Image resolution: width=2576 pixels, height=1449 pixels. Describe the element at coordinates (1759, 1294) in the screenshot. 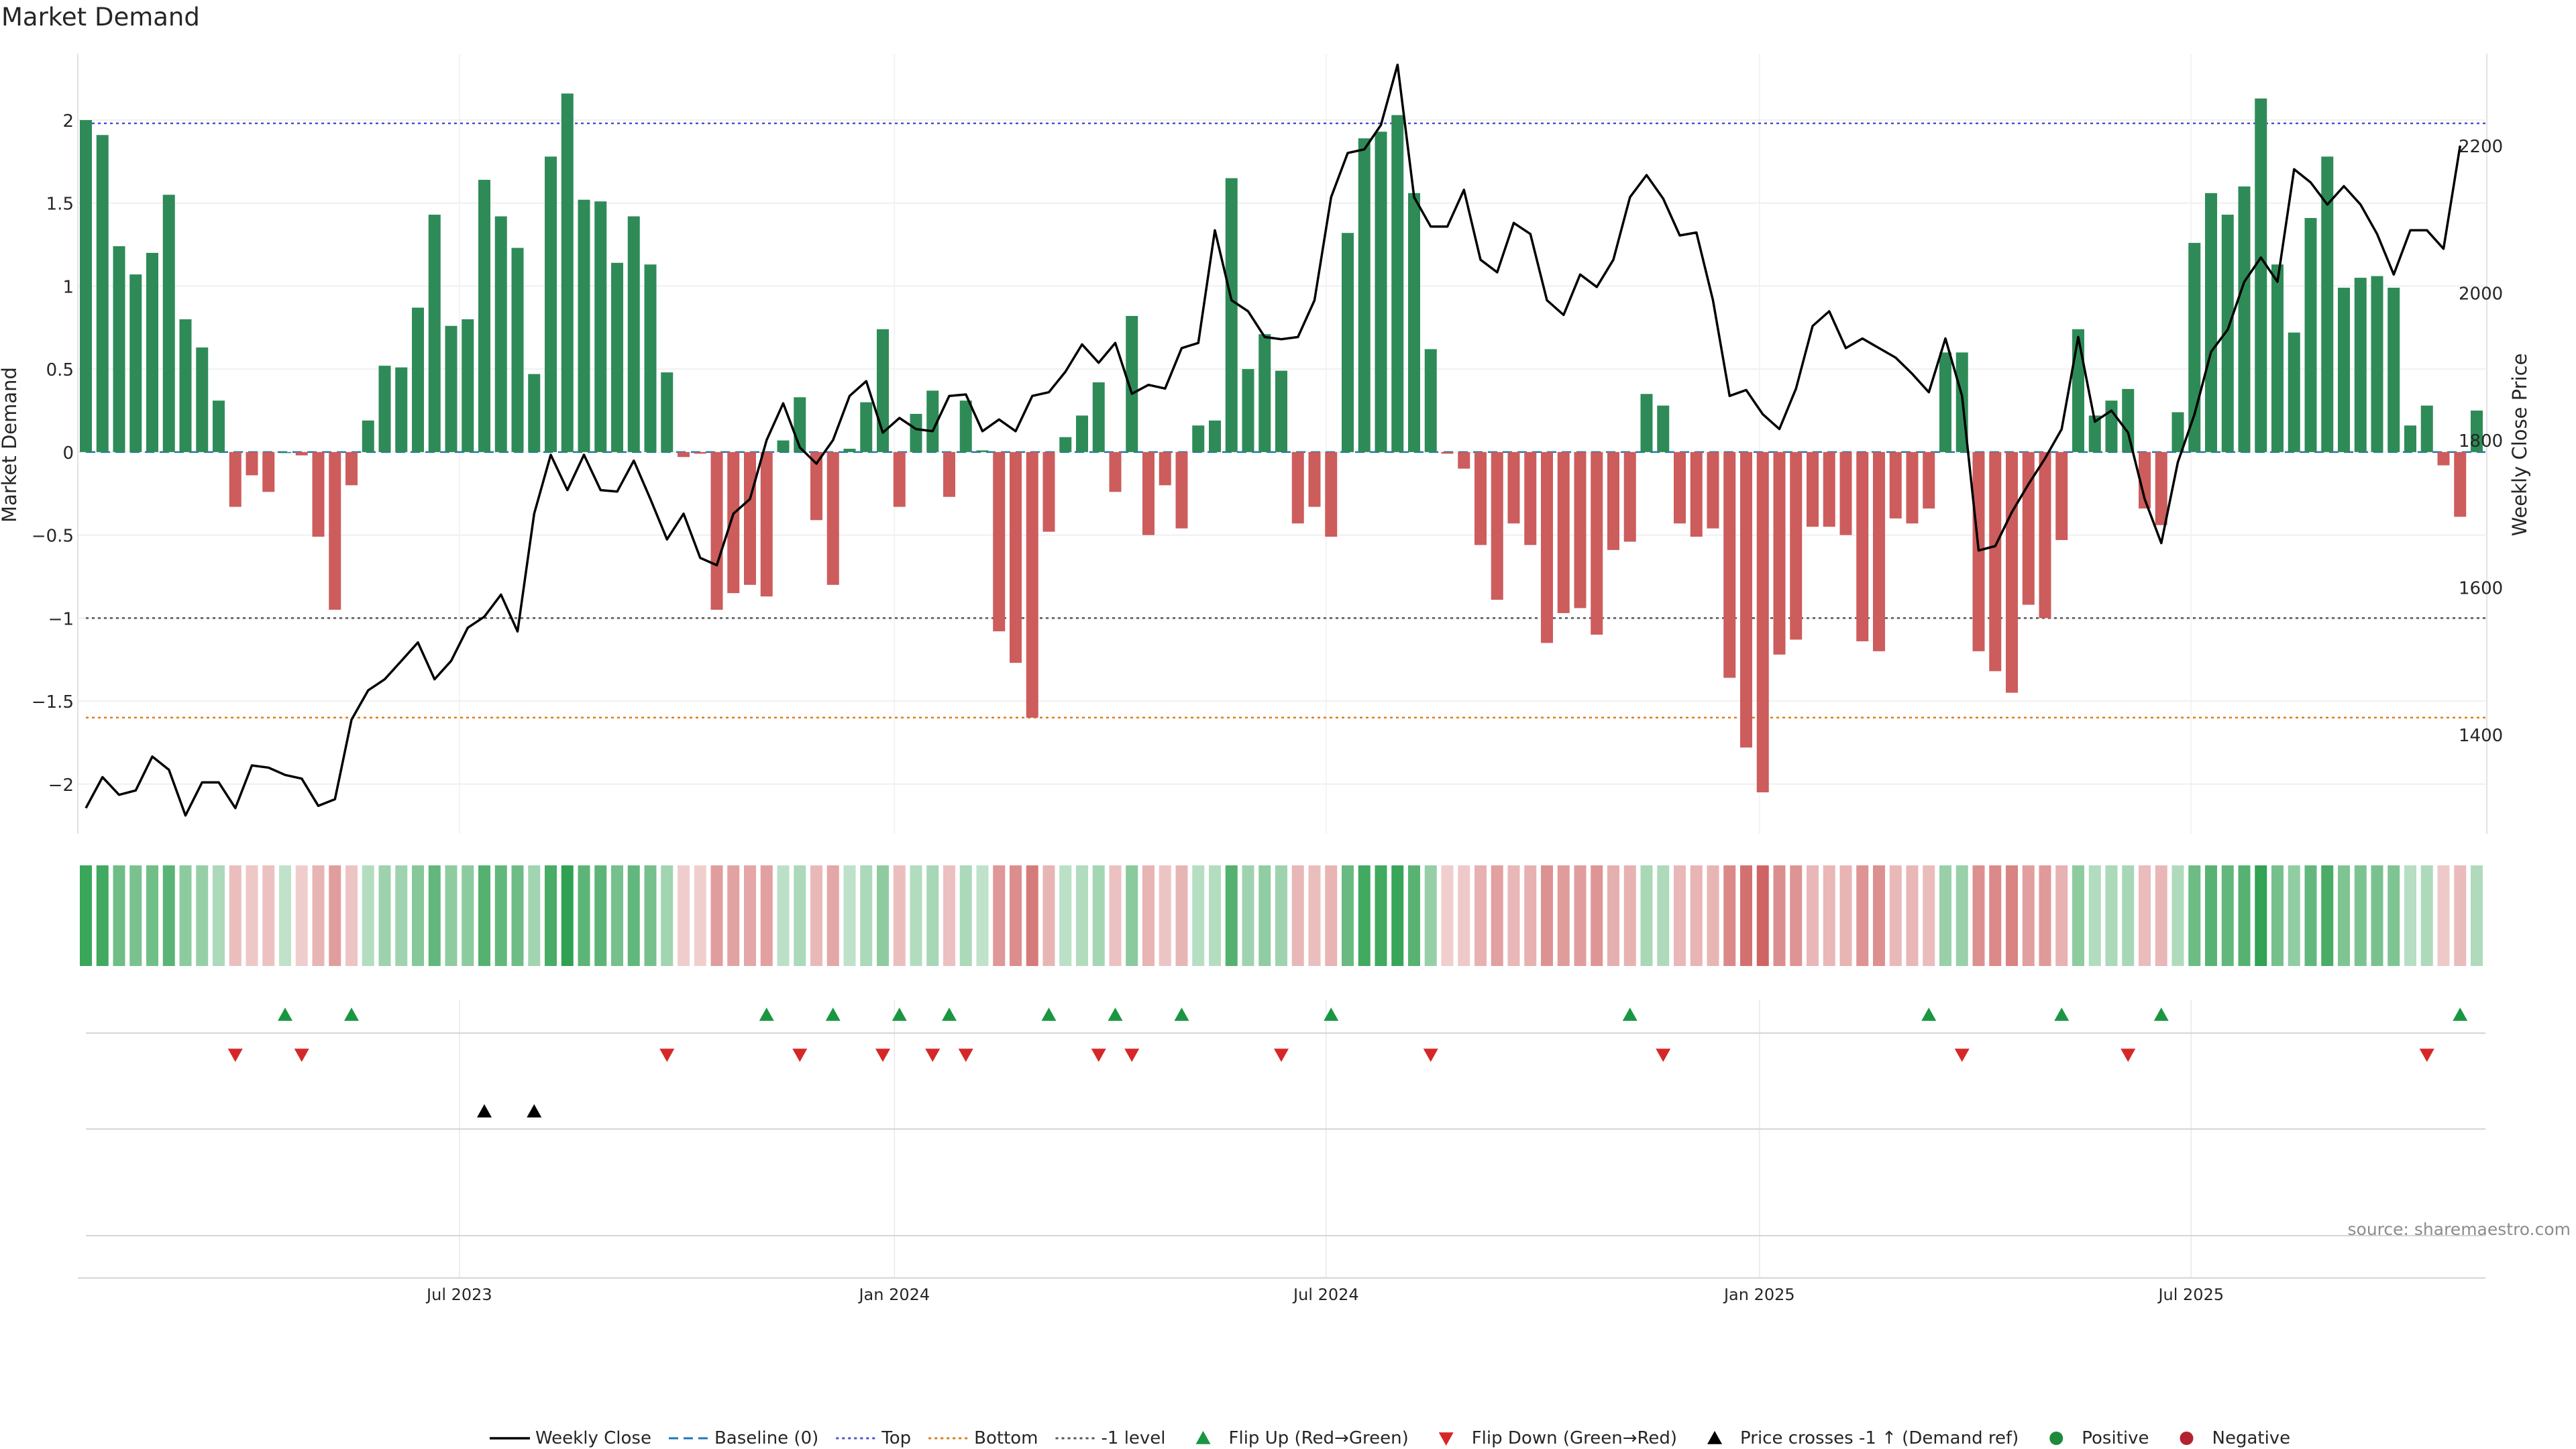

I see `x-tick-label: Jan 2025` at that location.